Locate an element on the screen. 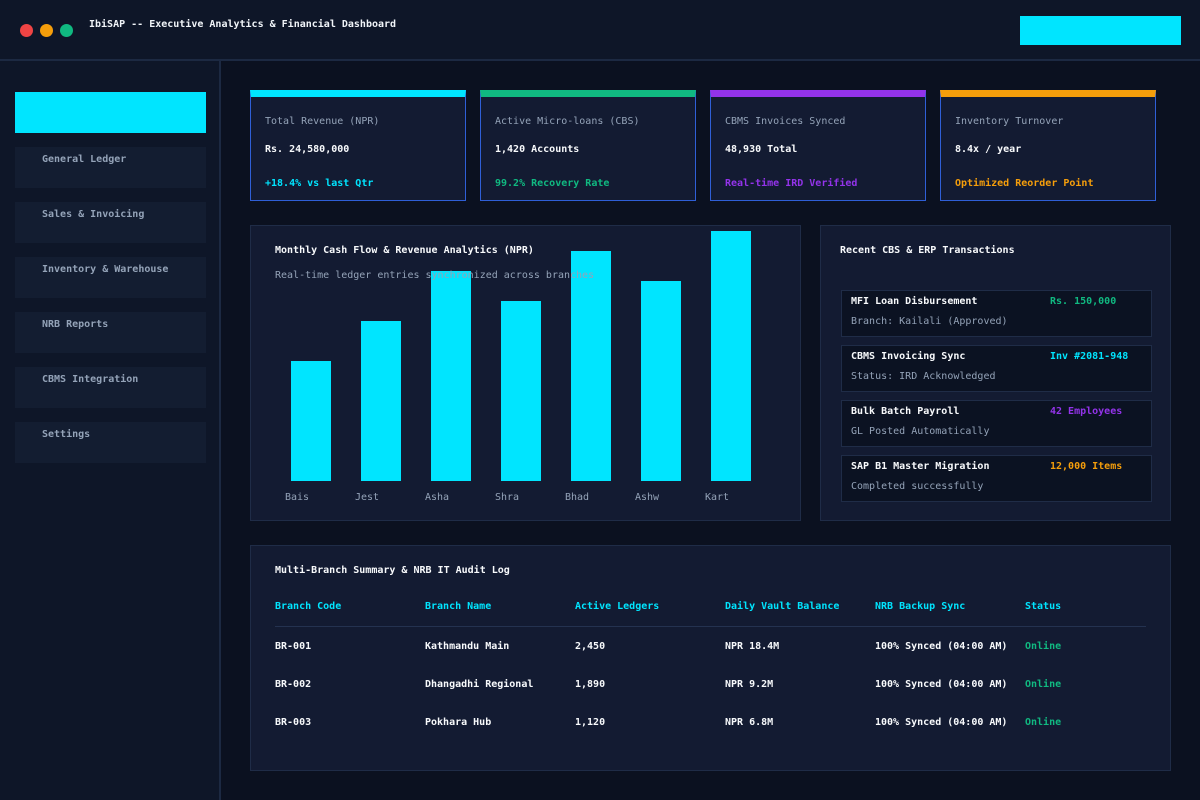 The image size is (1200, 800). transaction-name: Bulk Batch Payroll is located at coordinates (905, 411).